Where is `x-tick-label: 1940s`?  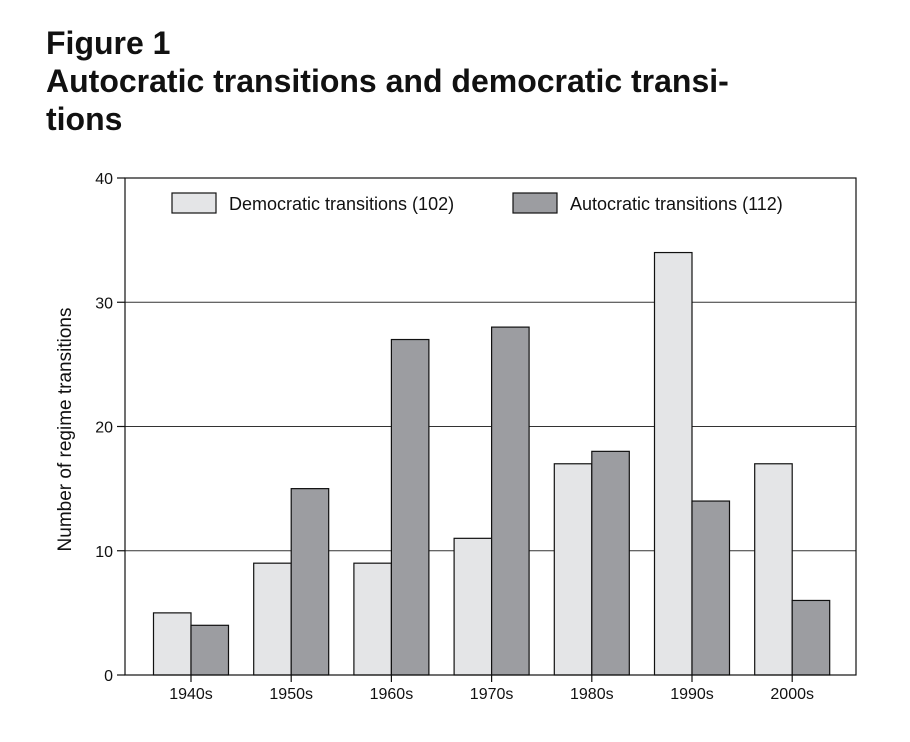
x-tick-label: 1940s is located at coordinates (191, 694).